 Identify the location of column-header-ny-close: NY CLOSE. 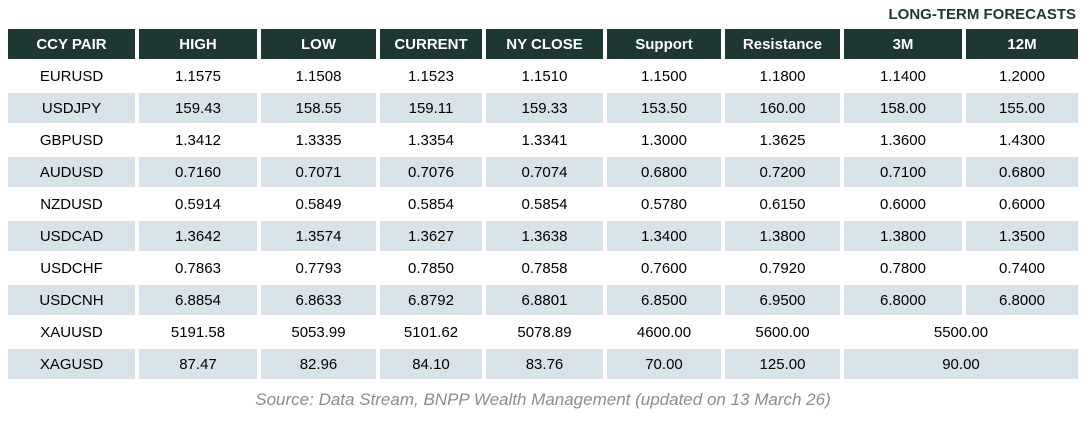
(544, 44).